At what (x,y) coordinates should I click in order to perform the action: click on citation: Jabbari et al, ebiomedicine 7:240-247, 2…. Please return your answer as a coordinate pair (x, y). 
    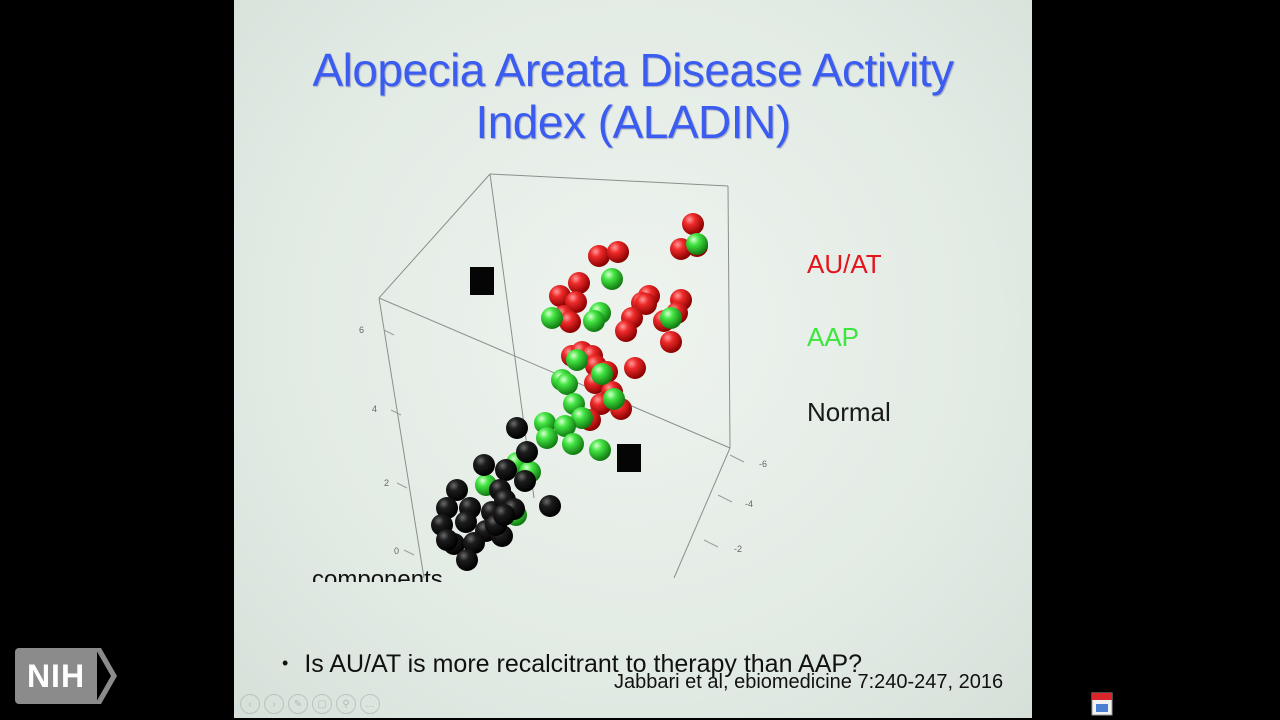
    Looking at the image, I should click on (809, 682).